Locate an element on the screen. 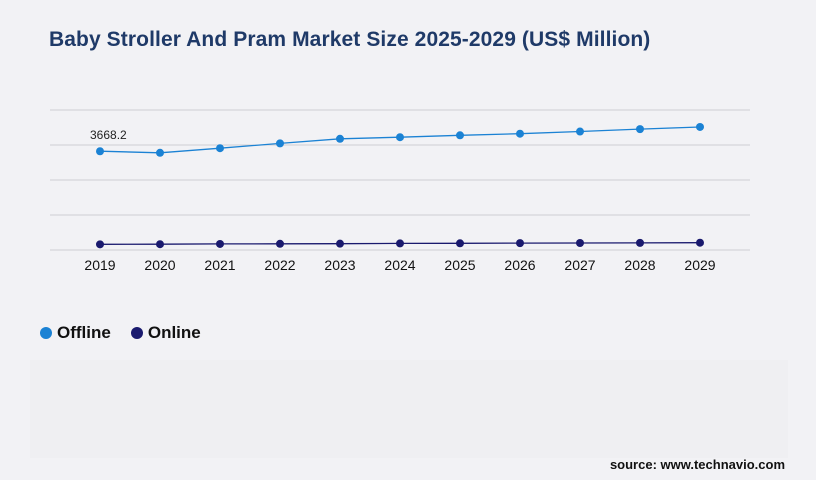 Image resolution: width=816 pixels, height=480 pixels. legend-label-offline: Offline is located at coordinates (84, 332).